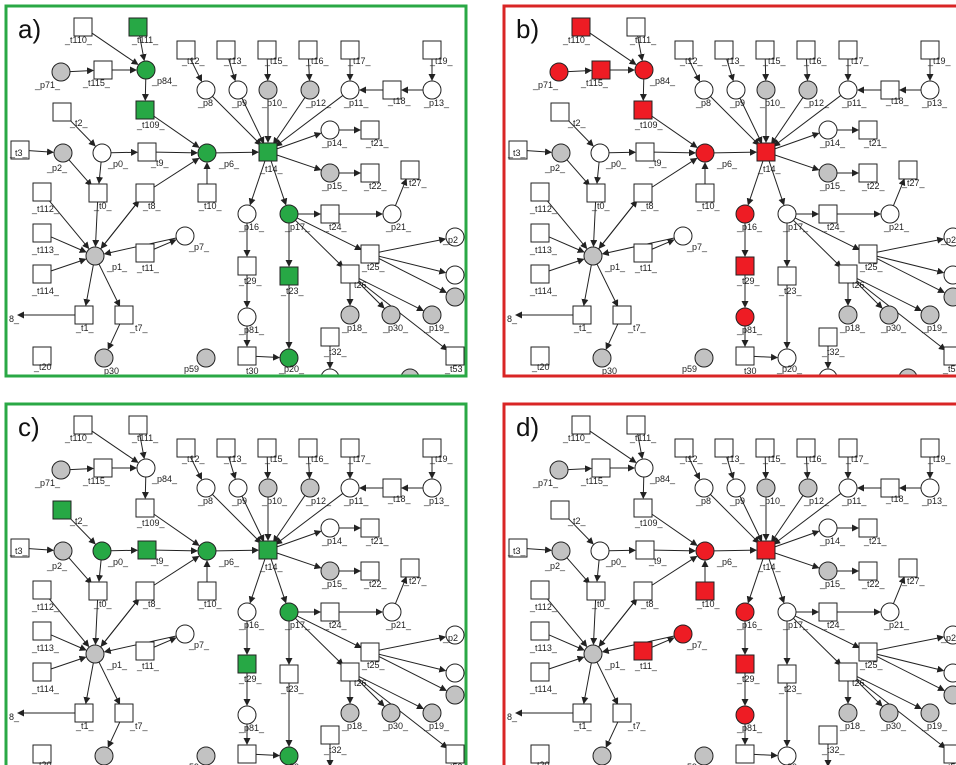 This screenshot has width=956, height=765. What do you see at coordinates (329, 234) in the screenshot?
I see `arc-p17-t25` at bounding box center [329, 234].